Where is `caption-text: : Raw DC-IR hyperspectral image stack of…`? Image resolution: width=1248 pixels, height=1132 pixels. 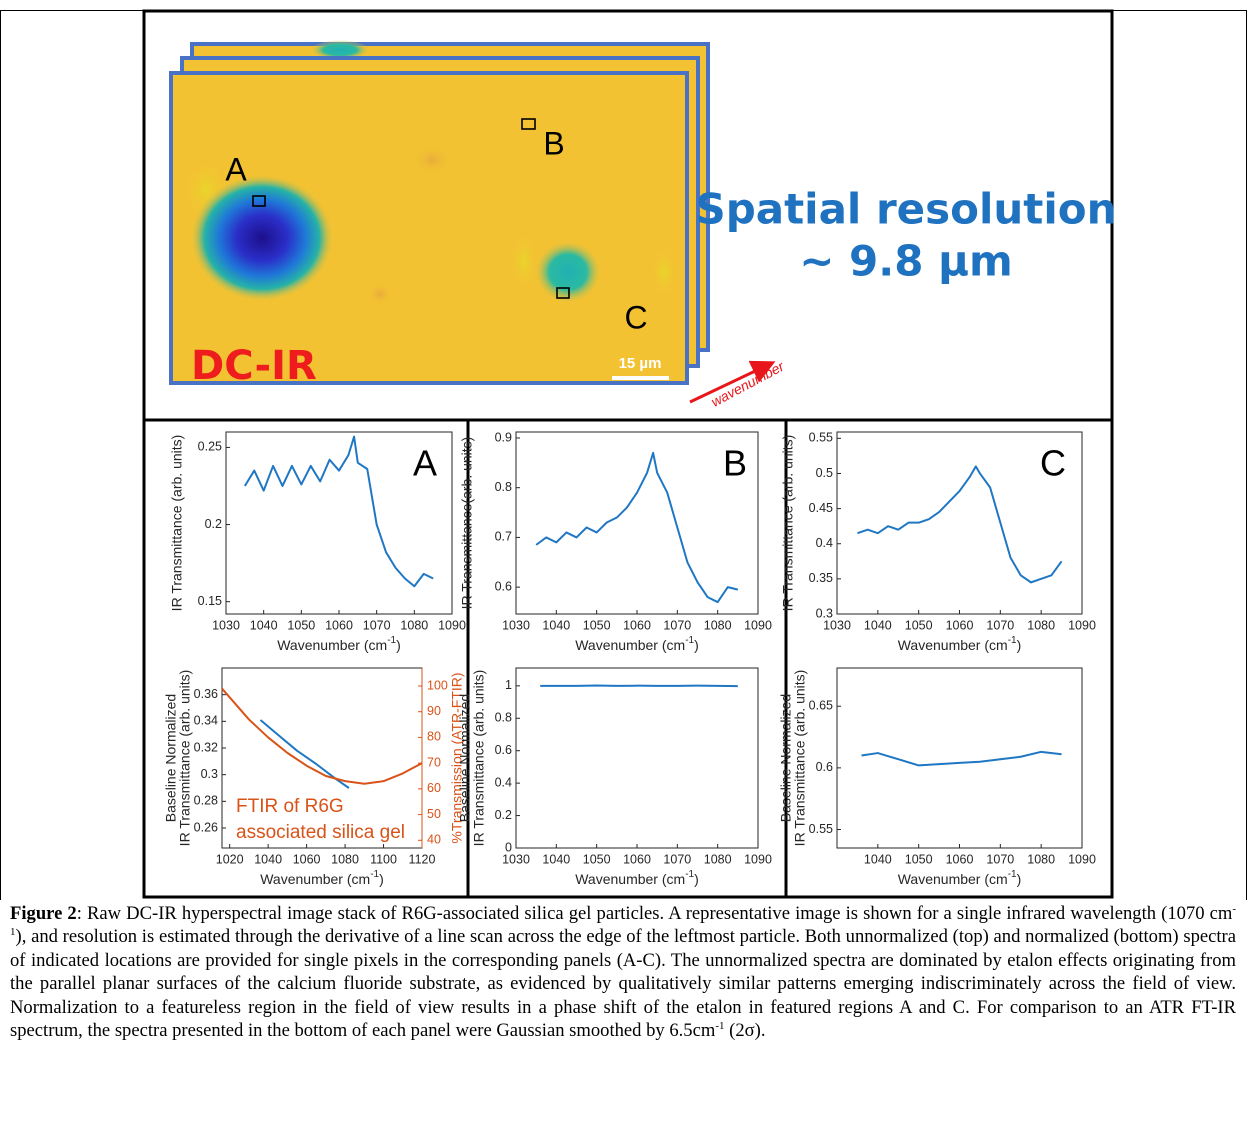 caption-text: : Raw DC-IR hyperspectral image stack of… is located at coordinates (654, 913).